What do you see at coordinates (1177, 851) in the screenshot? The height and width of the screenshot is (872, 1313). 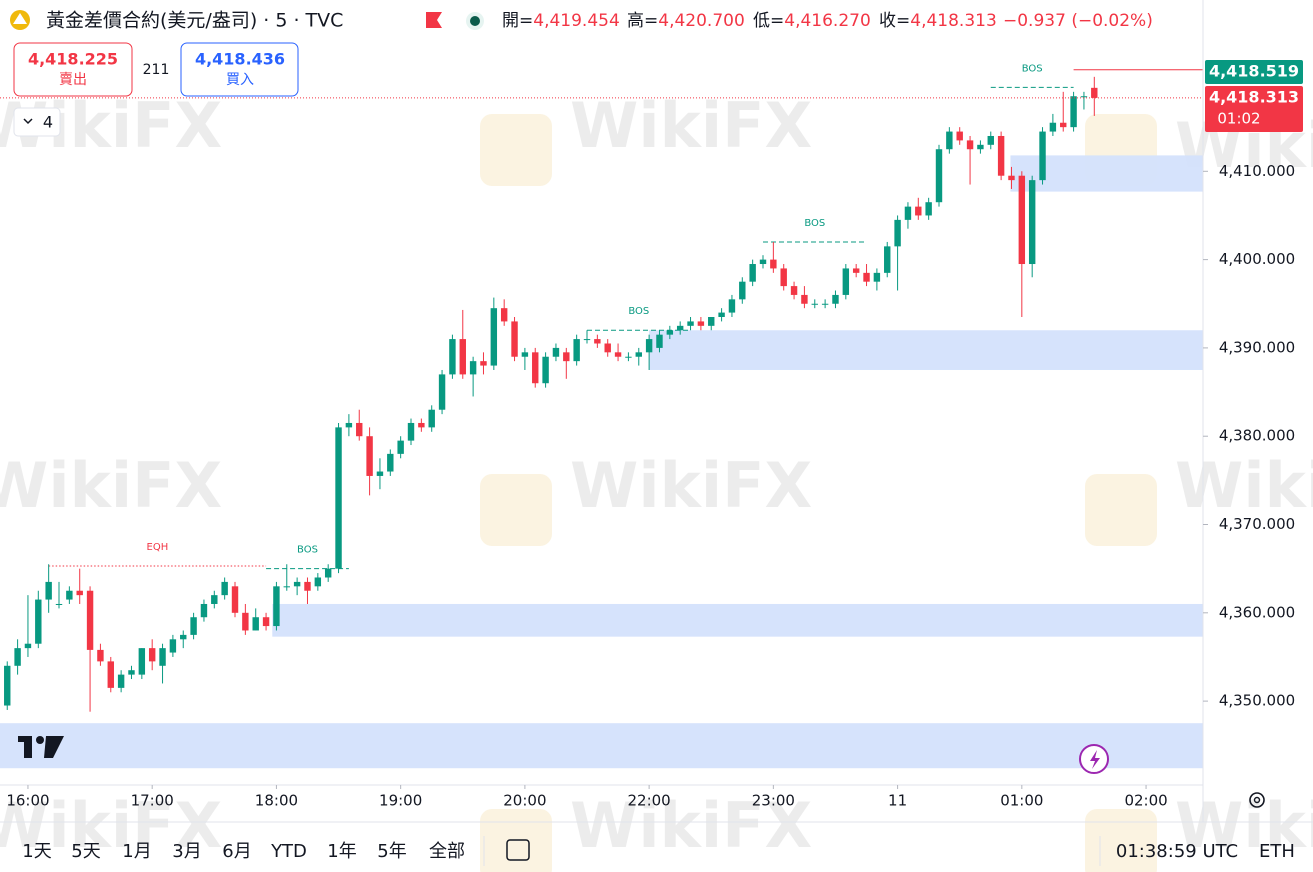 I see `clock: 01:38:59 UTC` at bounding box center [1177, 851].